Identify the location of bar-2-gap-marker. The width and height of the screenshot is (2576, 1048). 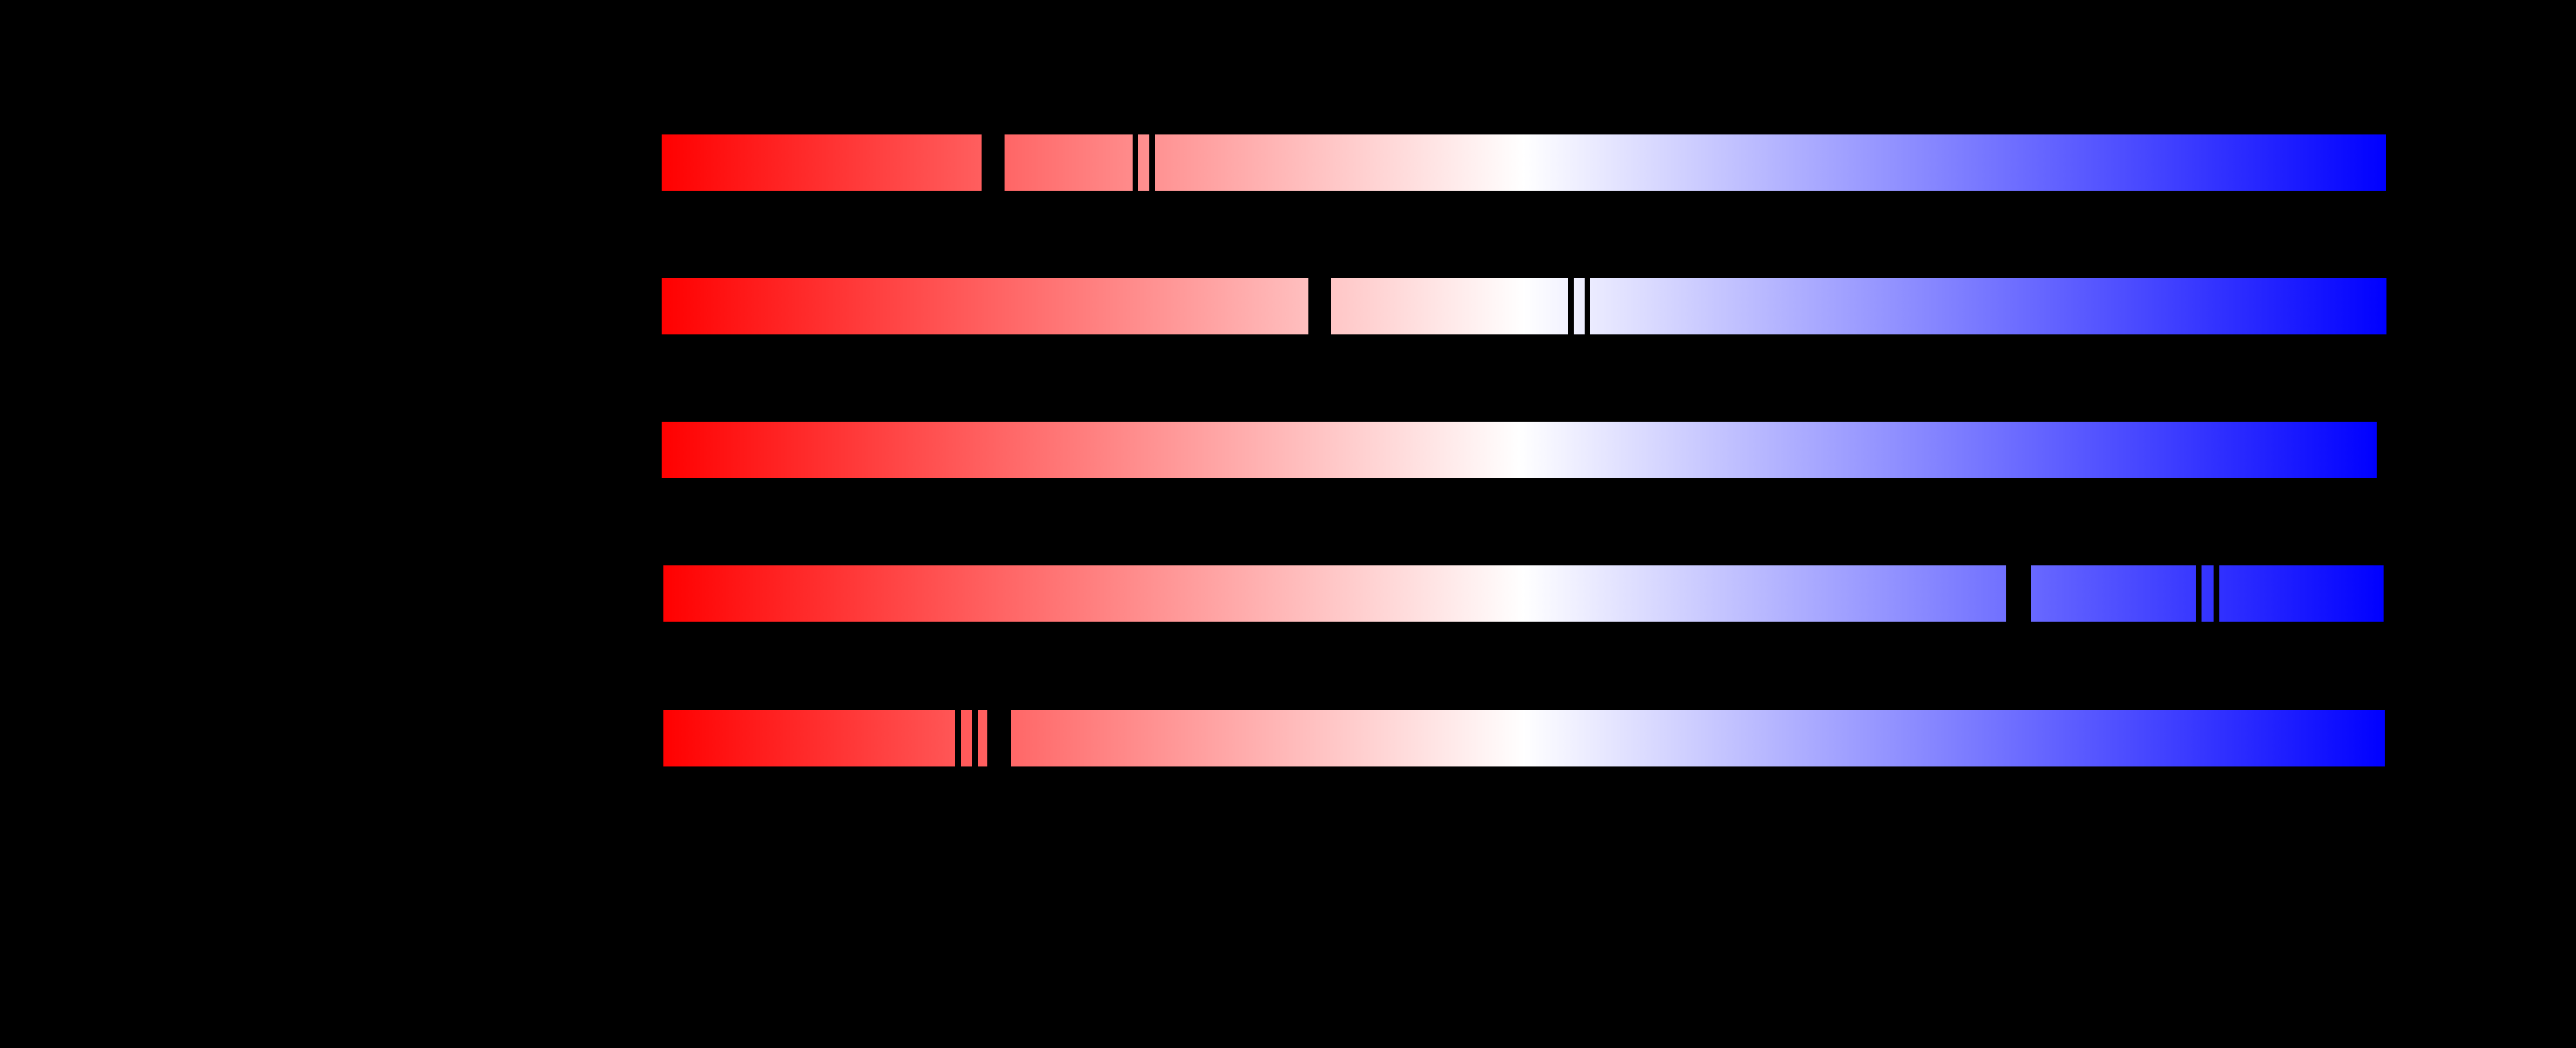
(1319, 306).